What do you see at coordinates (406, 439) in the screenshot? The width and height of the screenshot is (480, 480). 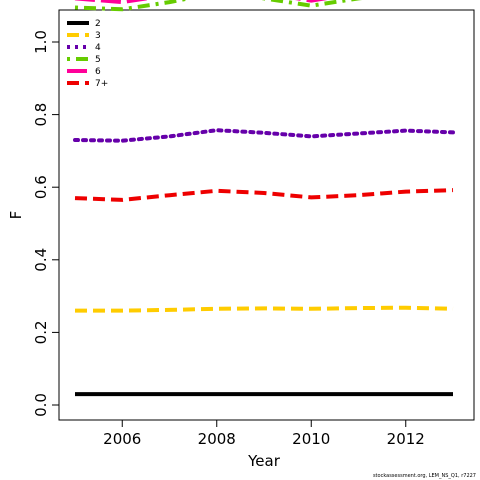 I see `x-tick-label: 2012` at bounding box center [406, 439].